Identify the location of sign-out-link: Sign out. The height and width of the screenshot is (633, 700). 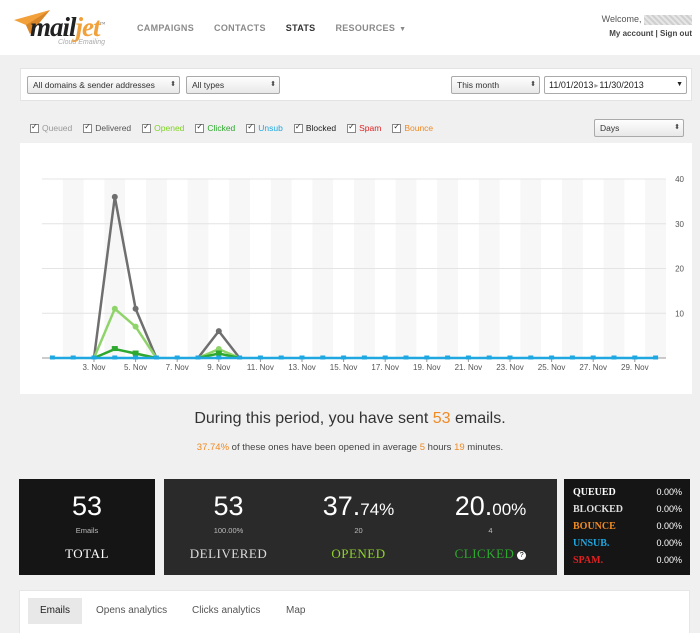
(676, 33).